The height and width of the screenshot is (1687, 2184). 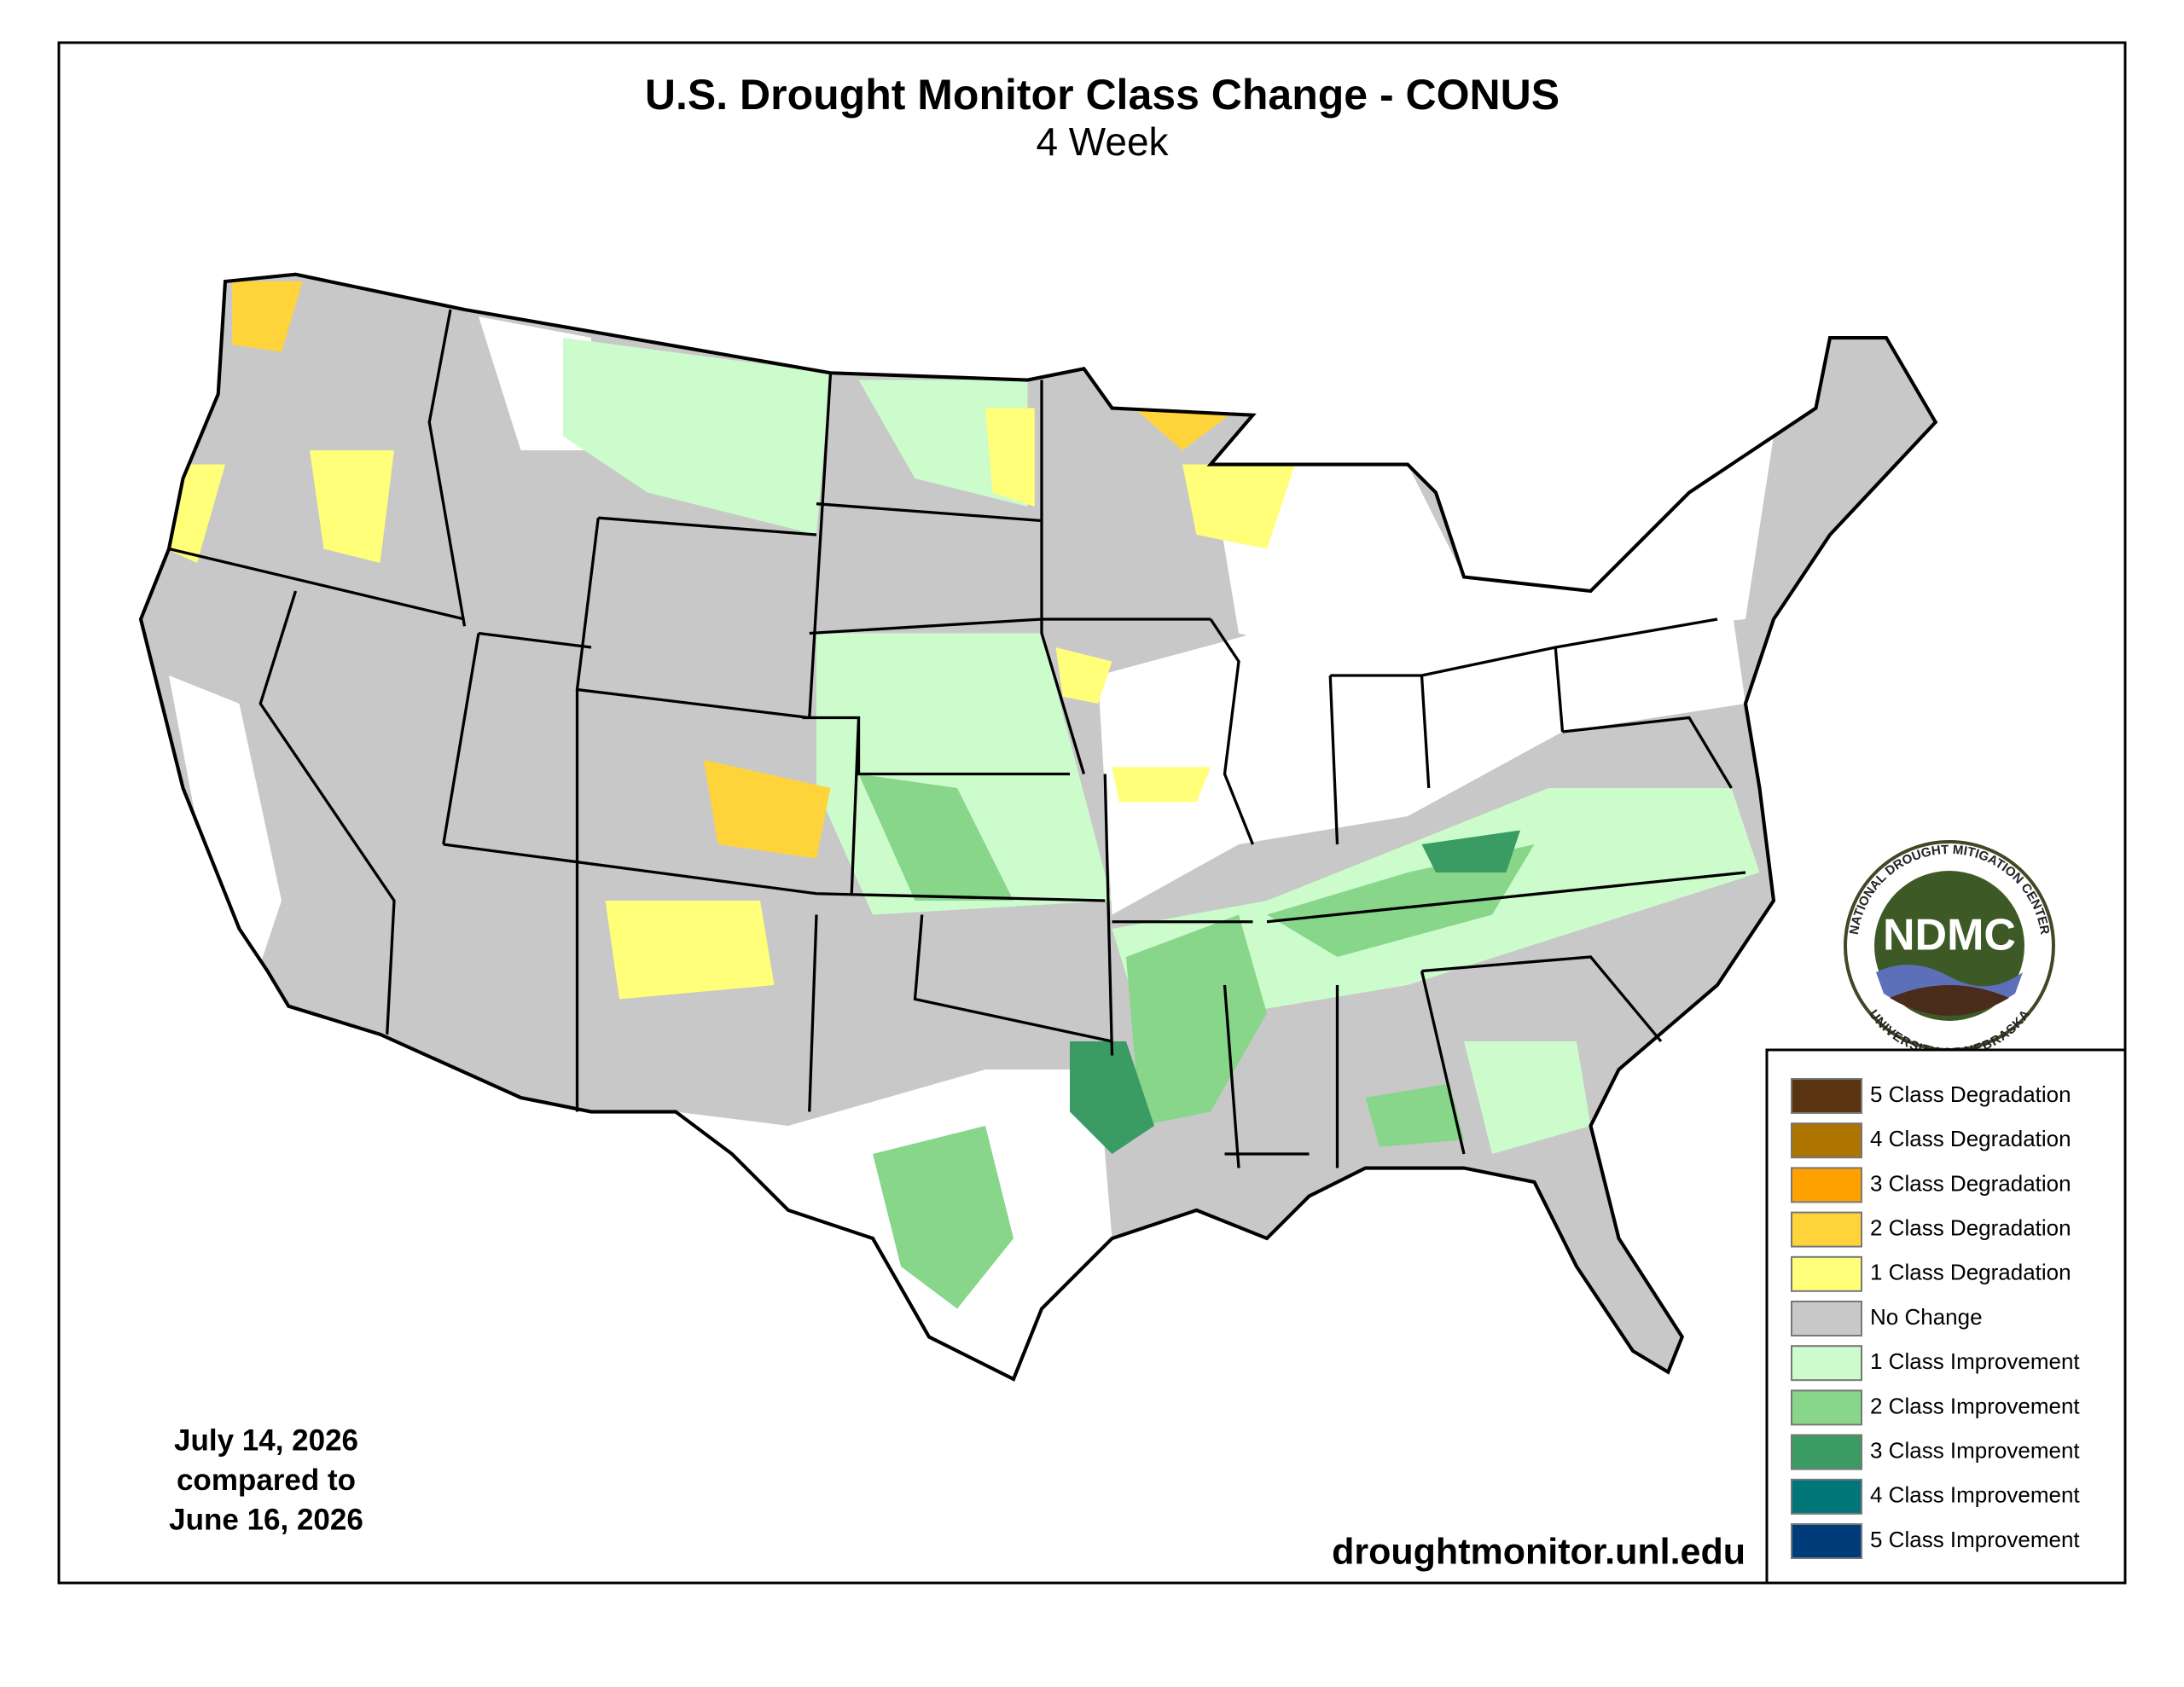 What do you see at coordinates (1927, 1317) in the screenshot?
I see `legend-label: No Change` at bounding box center [1927, 1317].